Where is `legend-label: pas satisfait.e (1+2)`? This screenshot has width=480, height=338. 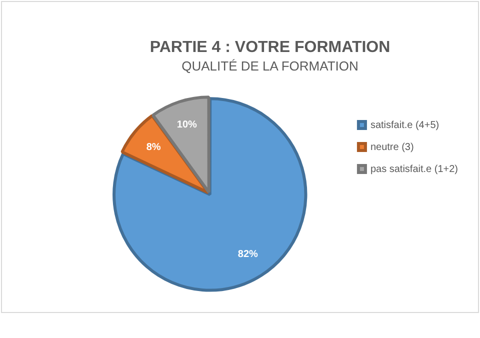
legend-label: pas satisfait.e (1+2) is located at coordinates (414, 169).